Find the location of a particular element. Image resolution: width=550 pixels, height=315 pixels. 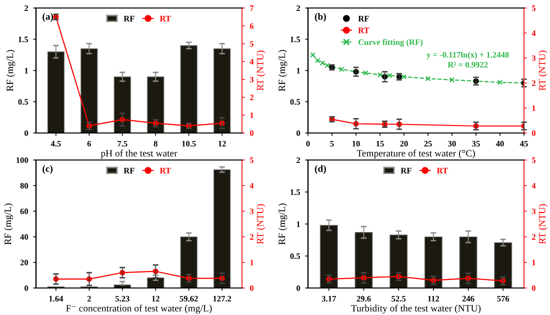

x-tick-label: 8 is located at coordinates (156, 143).